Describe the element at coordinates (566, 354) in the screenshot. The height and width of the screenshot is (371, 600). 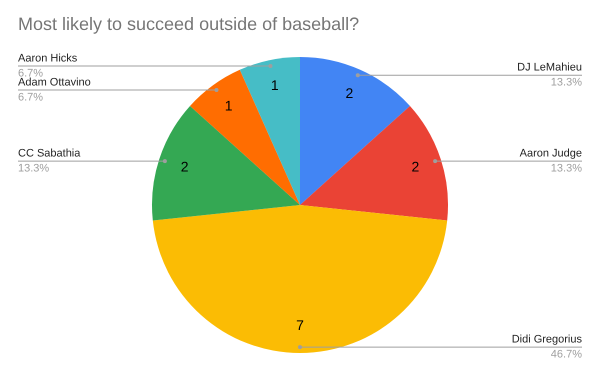
I see `text: 46.7%` at that location.